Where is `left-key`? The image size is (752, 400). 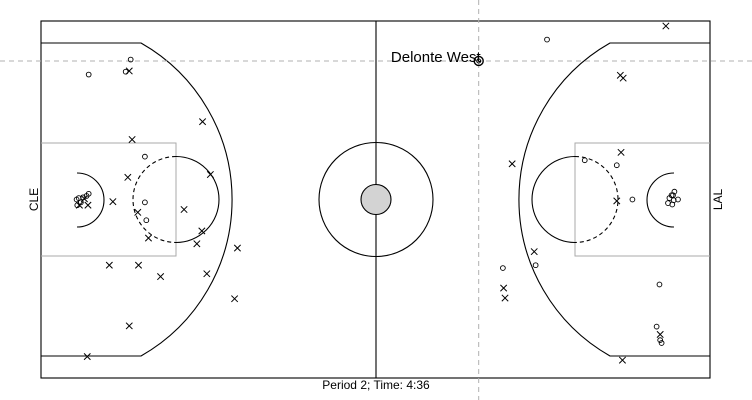
left-key is located at coordinates (109, 199).